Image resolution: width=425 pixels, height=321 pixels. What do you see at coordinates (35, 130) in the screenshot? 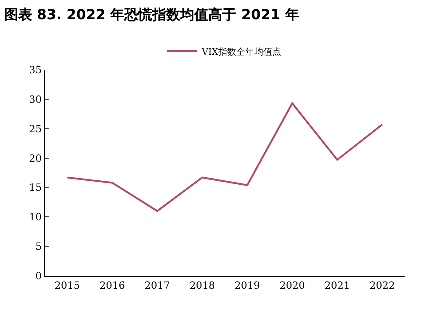
I see `y-tick-label: 25` at bounding box center [35, 130].